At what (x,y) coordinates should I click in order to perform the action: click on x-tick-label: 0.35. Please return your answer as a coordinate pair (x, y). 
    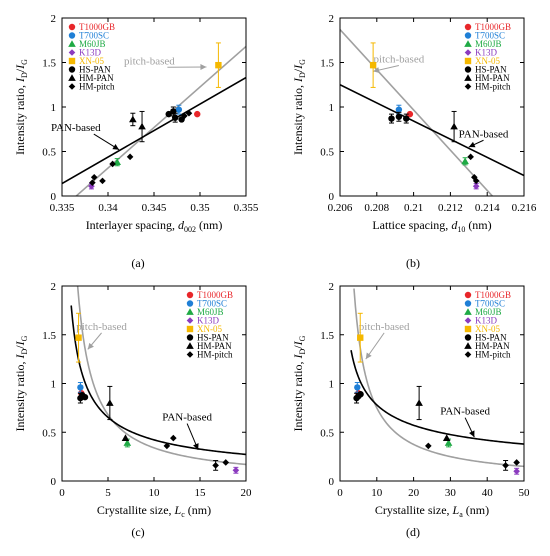
    Looking at the image, I should click on (200, 208).